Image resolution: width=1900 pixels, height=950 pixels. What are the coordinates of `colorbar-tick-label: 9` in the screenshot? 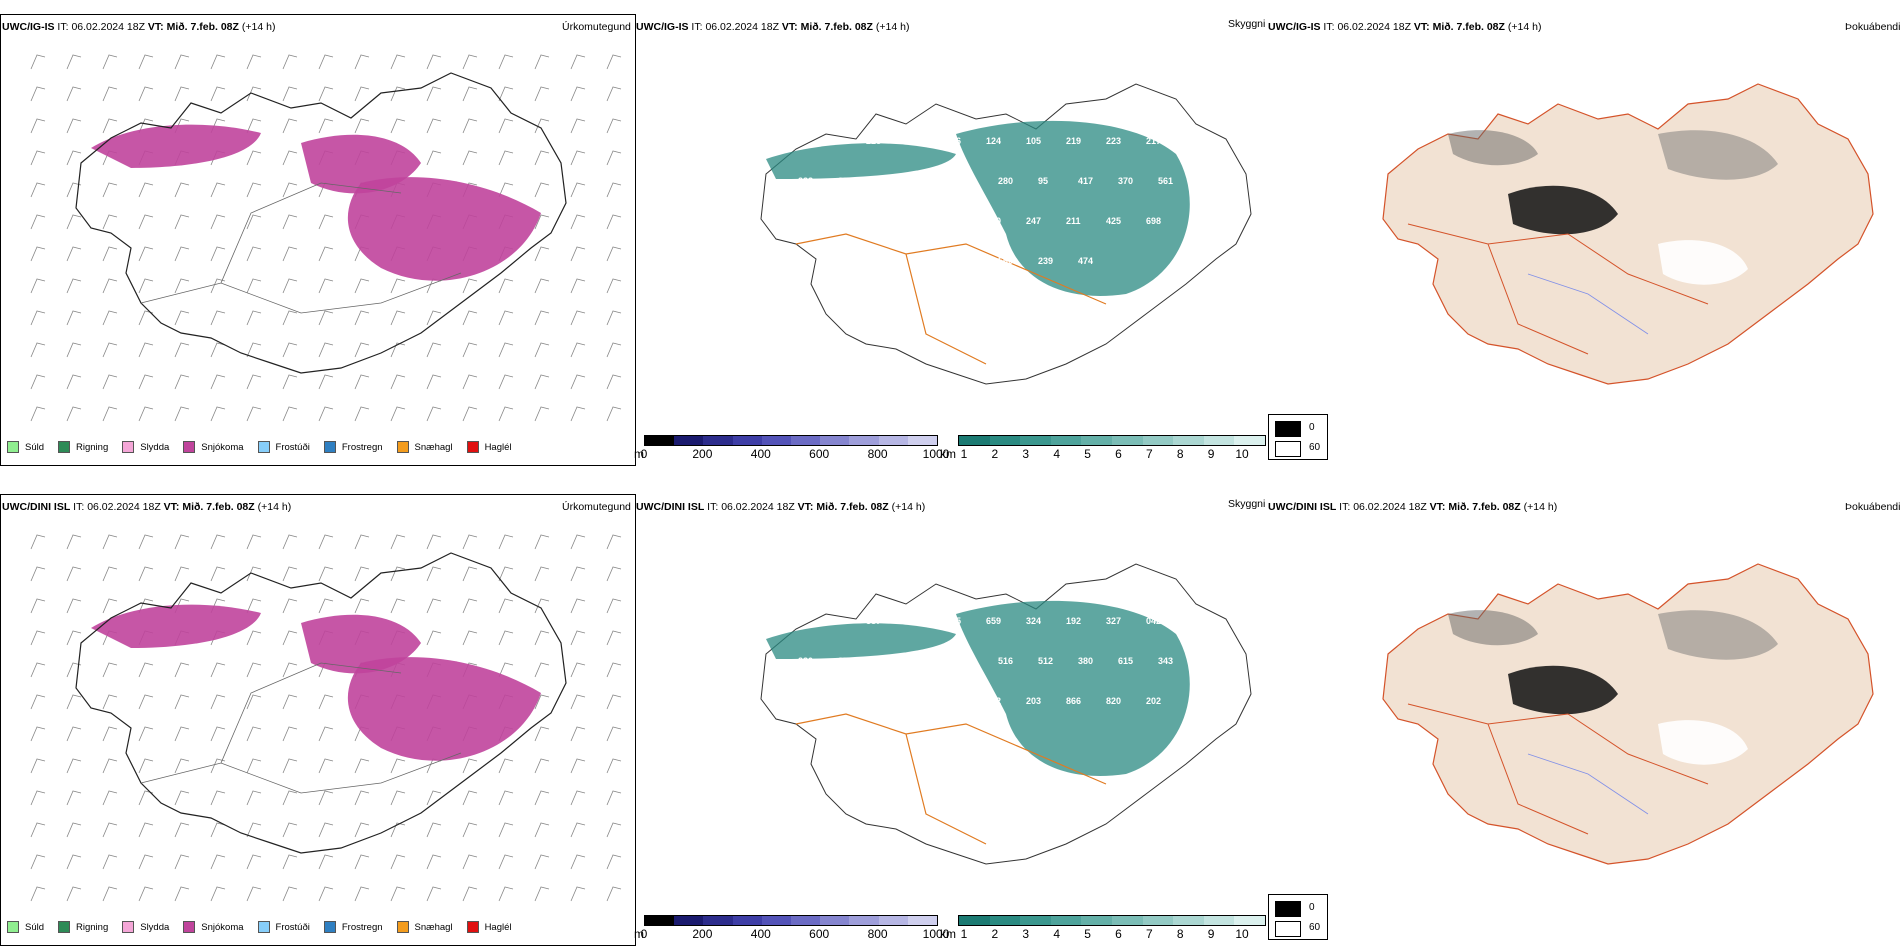 It's located at (1211, 934).